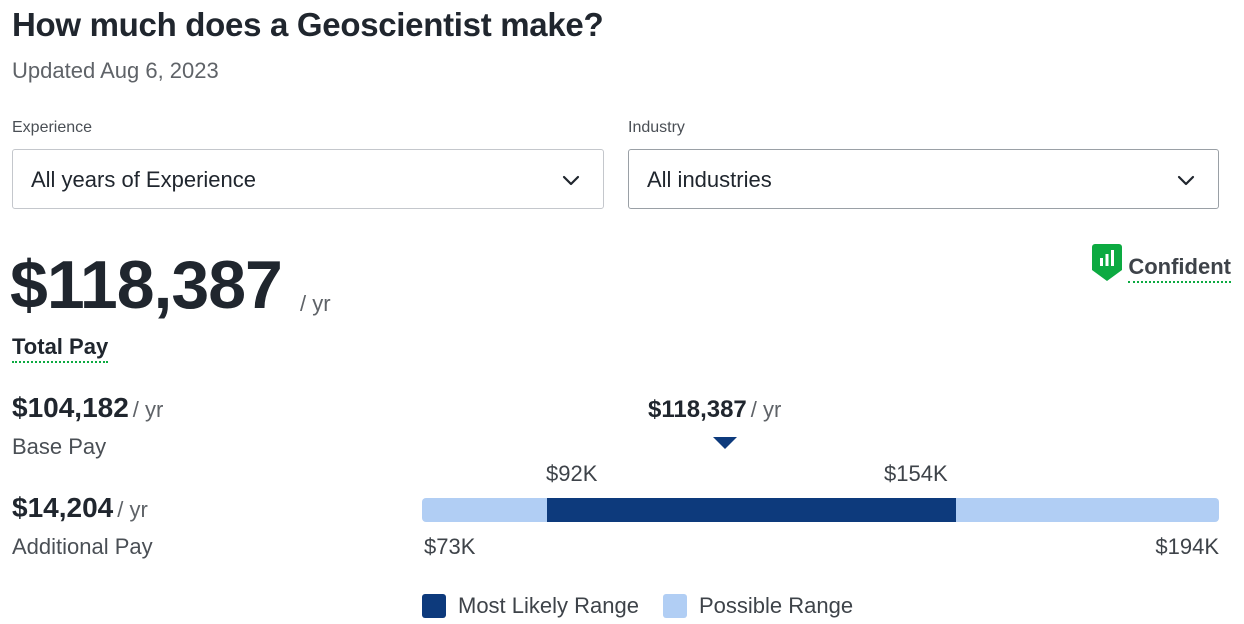 The height and width of the screenshot is (624, 1244). What do you see at coordinates (115, 70) in the screenshot?
I see `updated-date: Updated Aug 6, 2023` at bounding box center [115, 70].